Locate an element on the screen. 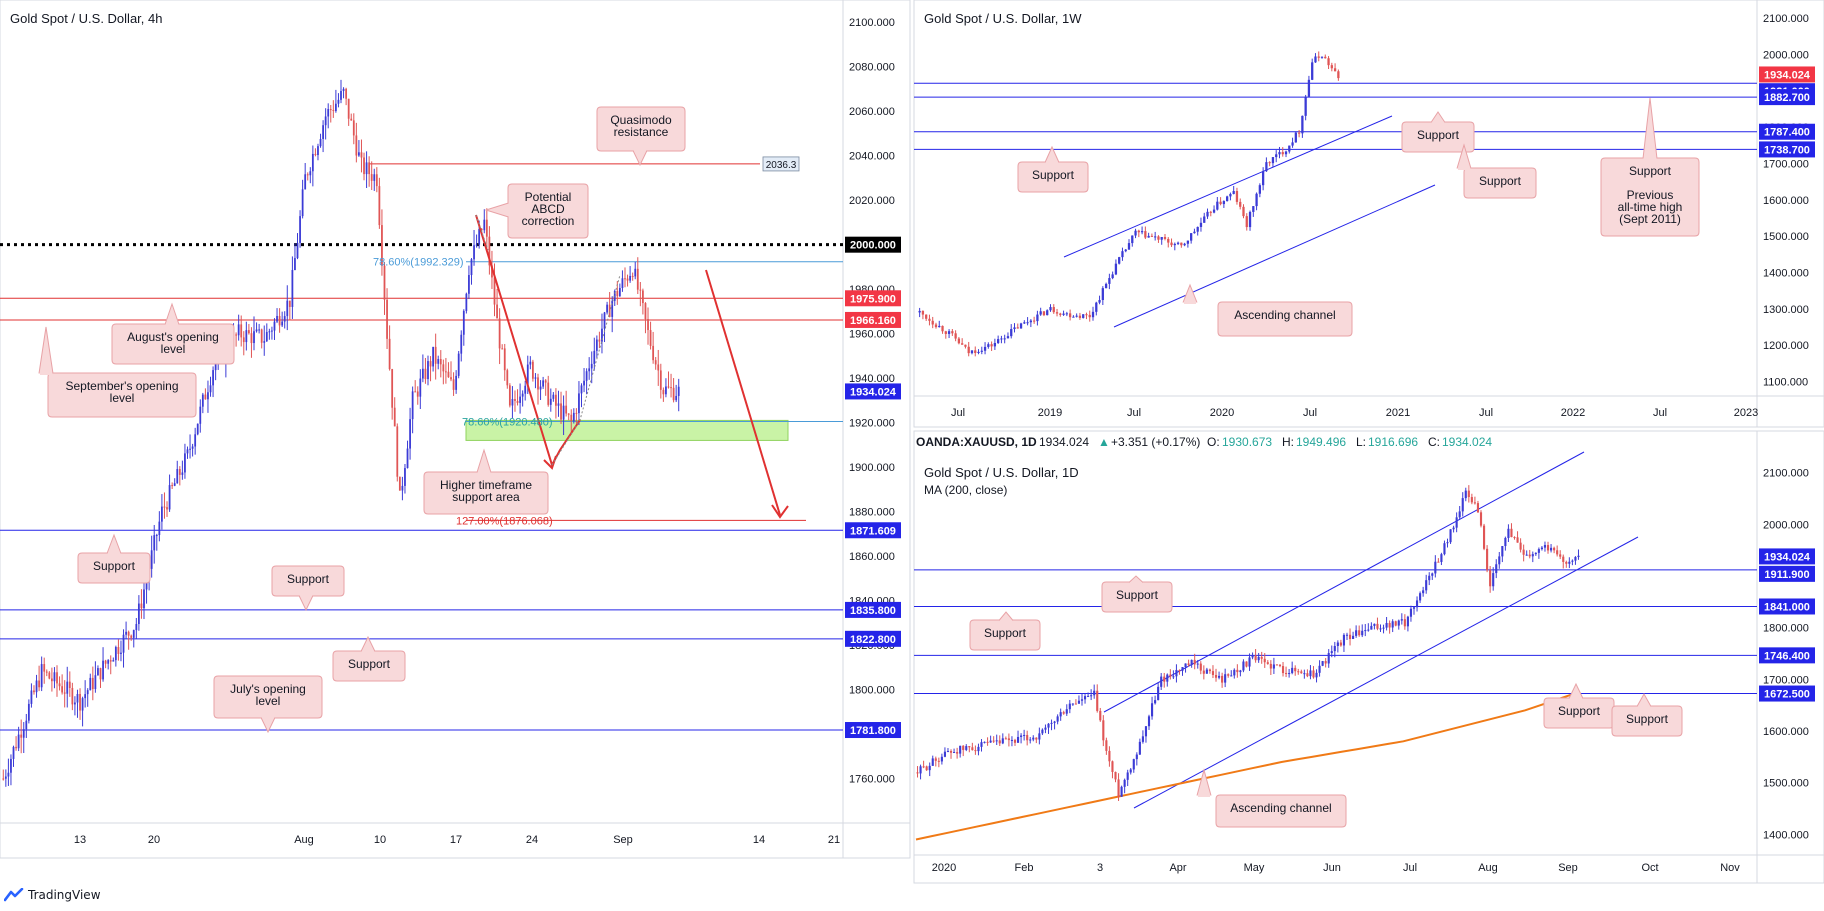 Image resolution: width=1824 pixels, height=911 pixels. x-tick-label: Oct is located at coordinates (1649, 868).